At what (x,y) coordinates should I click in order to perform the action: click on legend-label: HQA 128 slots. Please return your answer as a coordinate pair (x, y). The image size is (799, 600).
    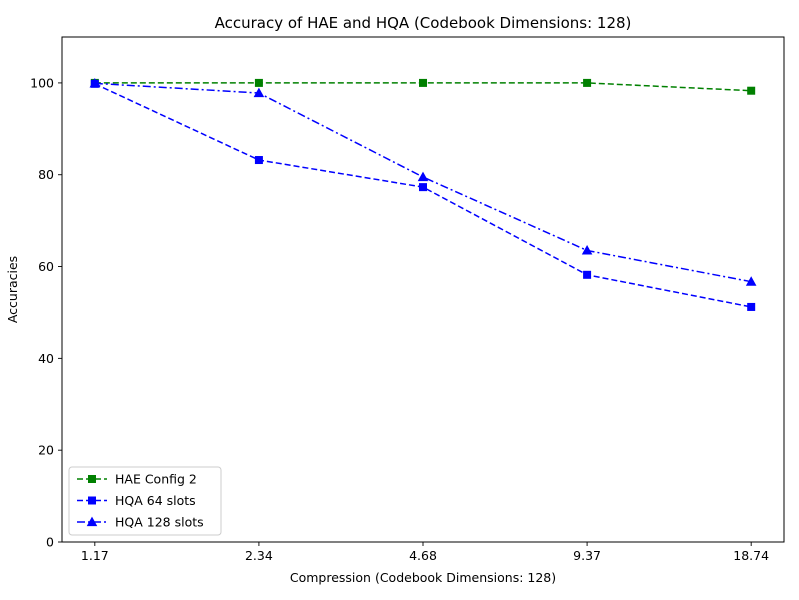
    Looking at the image, I should click on (159, 522).